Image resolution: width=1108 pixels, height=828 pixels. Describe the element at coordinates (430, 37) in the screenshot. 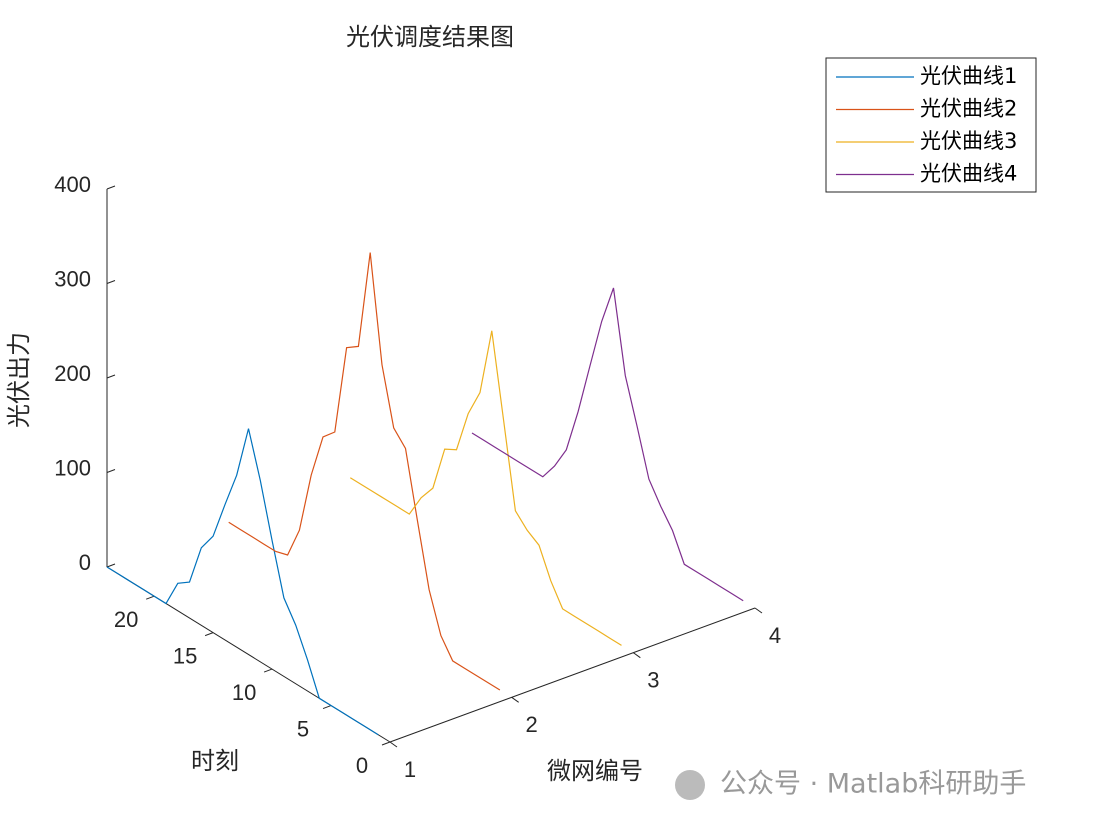

I see `chart-title: 光伏调度结果图` at that location.